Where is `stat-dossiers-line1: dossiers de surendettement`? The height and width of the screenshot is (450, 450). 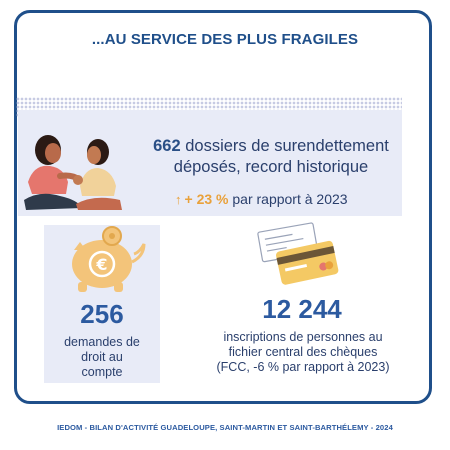 stat-dossiers-line1: dossiers de surendettement is located at coordinates (284, 146).